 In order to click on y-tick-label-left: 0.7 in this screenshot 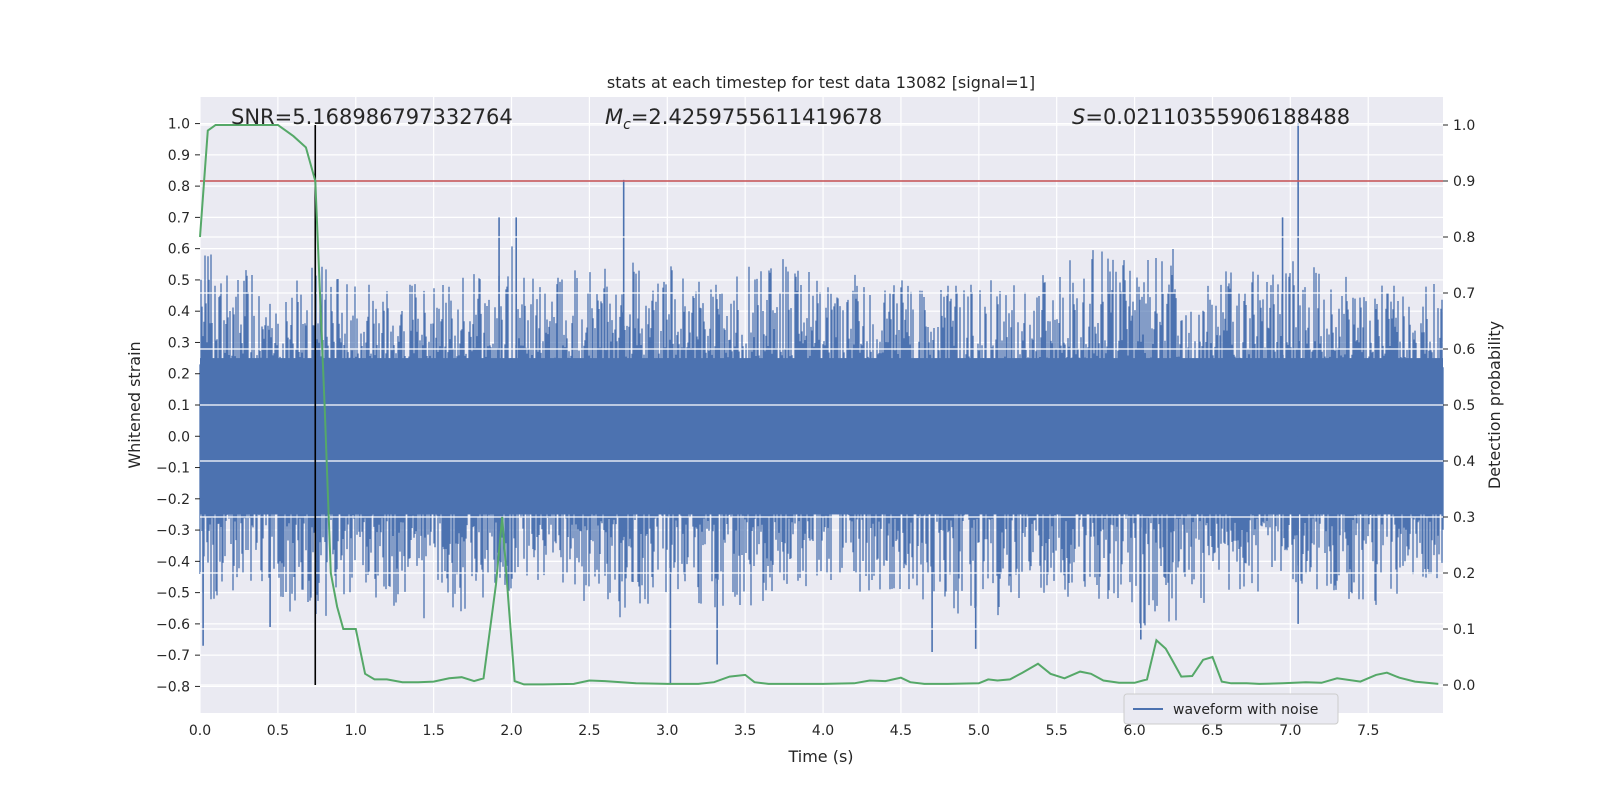, I will do `click(179, 218)`.